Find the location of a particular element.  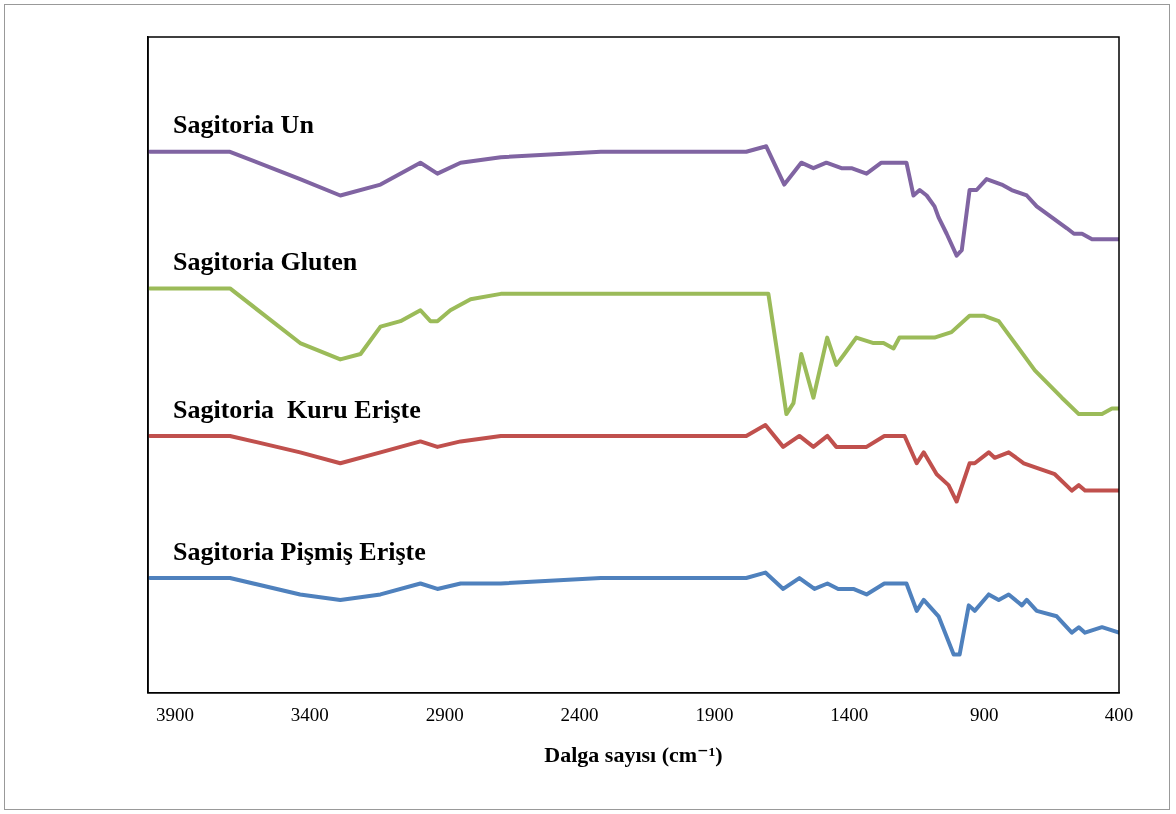

x-tick-label: 1400 is located at coordinates (849, 715).